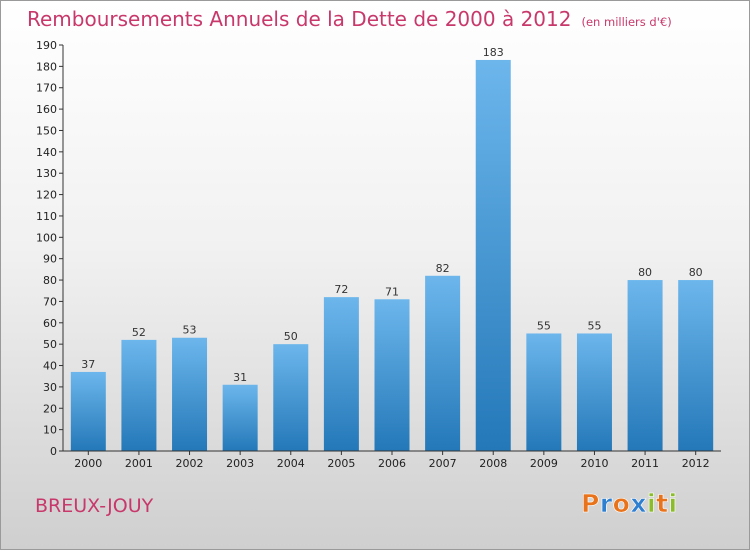 The width and height of the screenshot is (750, 550). I want to click on bar-2010, so click(594, 392).